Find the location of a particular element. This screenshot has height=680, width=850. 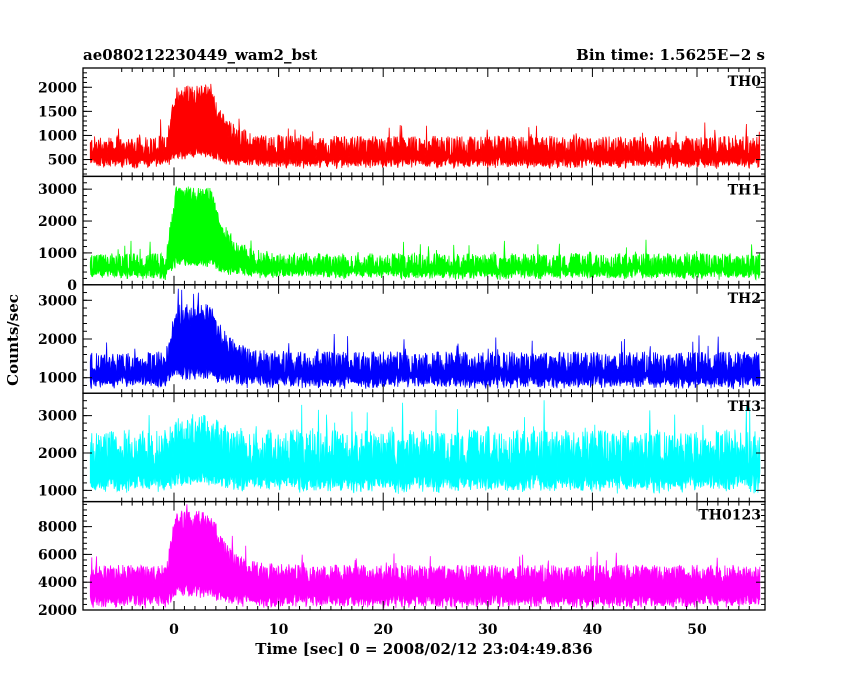

series-th0123 is located at coordinates (425, 556).